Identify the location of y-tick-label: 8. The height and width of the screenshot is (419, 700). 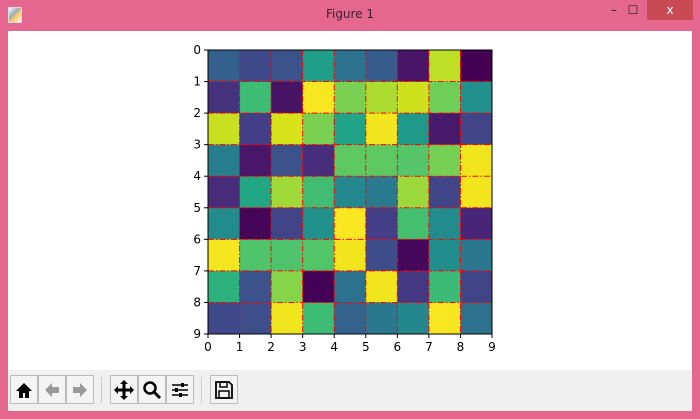
(197, 302).